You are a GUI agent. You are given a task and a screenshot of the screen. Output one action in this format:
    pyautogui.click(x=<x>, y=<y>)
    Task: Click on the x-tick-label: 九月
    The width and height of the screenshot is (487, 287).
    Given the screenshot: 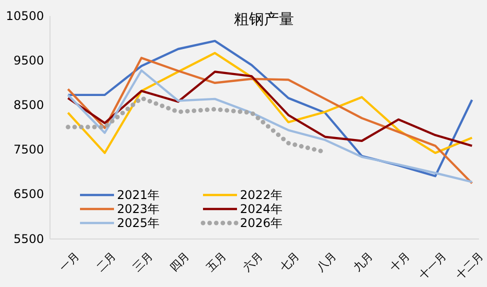 What is the action you would take?
    pyautogui.click(x=363, y=262)
    